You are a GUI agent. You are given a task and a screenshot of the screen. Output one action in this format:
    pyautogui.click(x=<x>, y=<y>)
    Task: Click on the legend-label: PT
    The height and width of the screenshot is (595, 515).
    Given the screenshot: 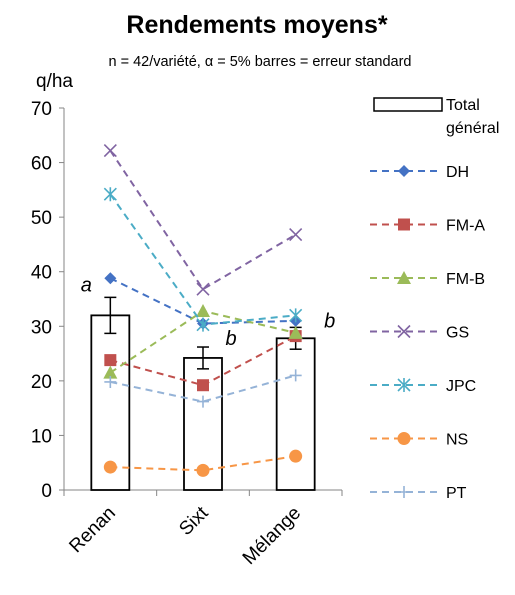 What is the action you would take?
    pyautogui.click(x=456, y=493)
    